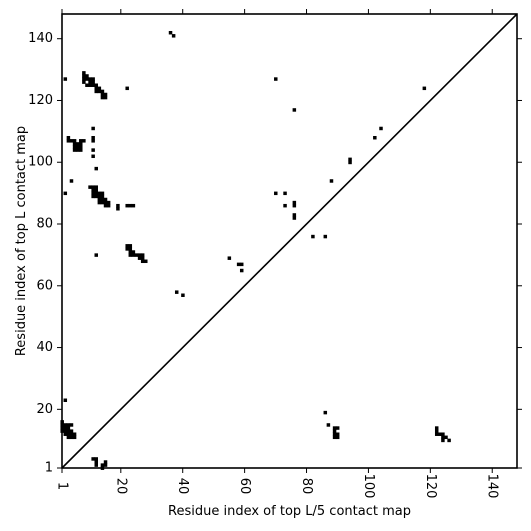 The image size is (531, 531). I want to click on y-tick-label: 20, so click(44, 409).